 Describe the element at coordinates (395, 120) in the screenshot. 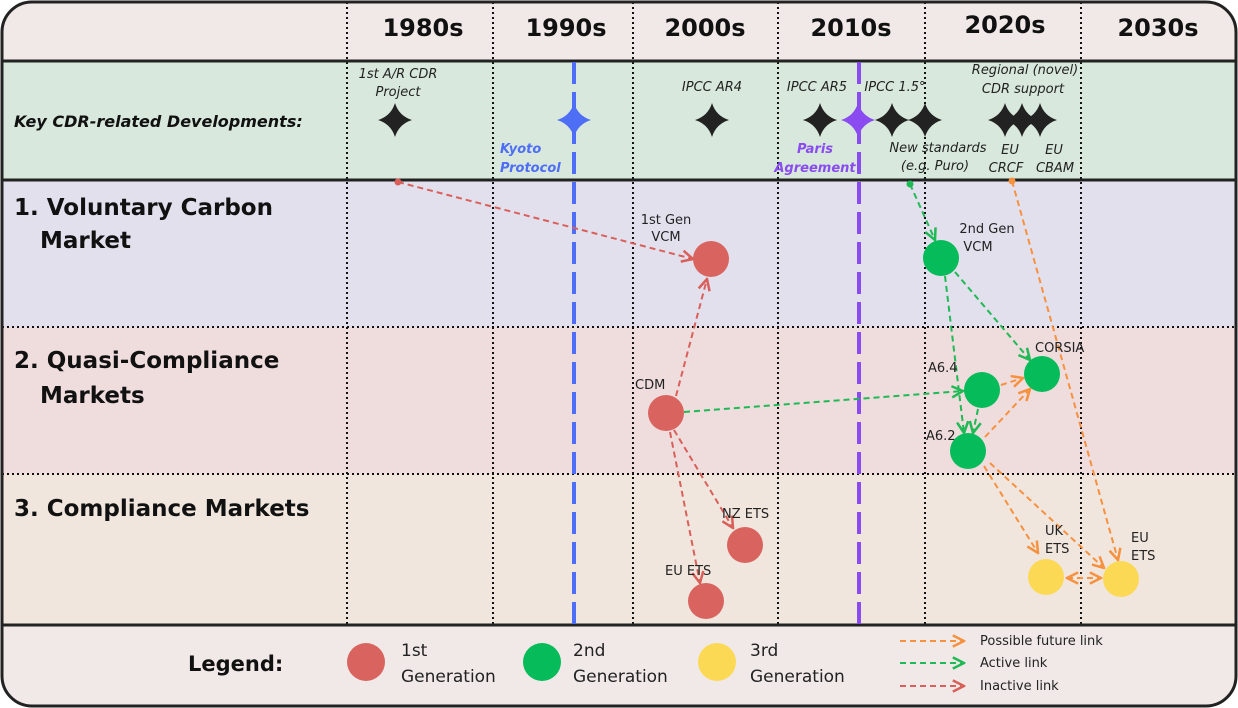

I see `star-ar-cdr-icon` at that location.